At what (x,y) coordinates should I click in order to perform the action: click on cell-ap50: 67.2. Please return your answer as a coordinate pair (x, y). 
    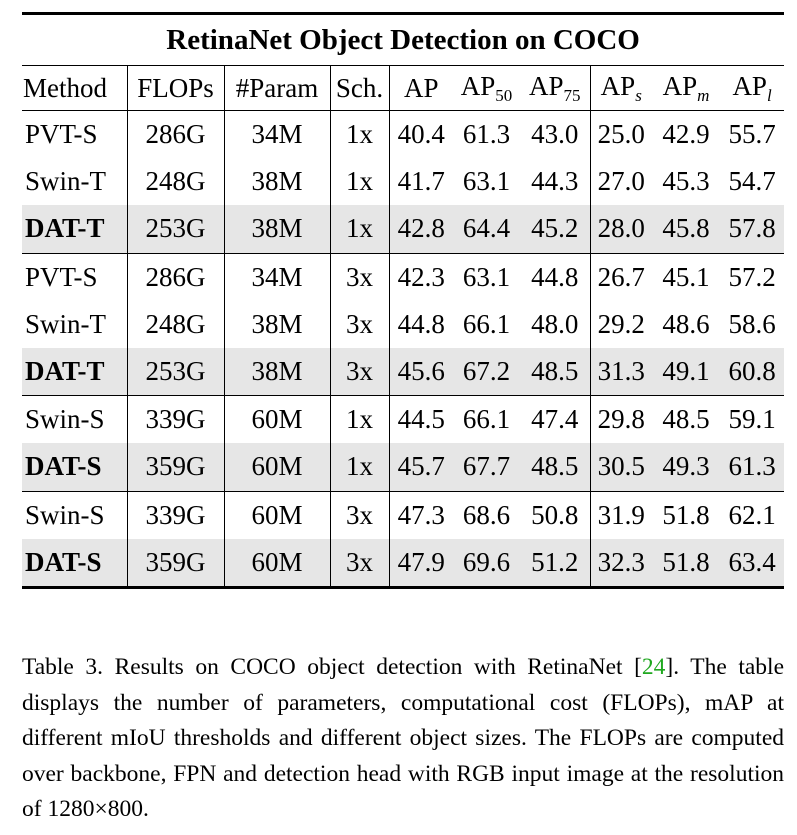
    Looking at the image, I should click on (486, 371).